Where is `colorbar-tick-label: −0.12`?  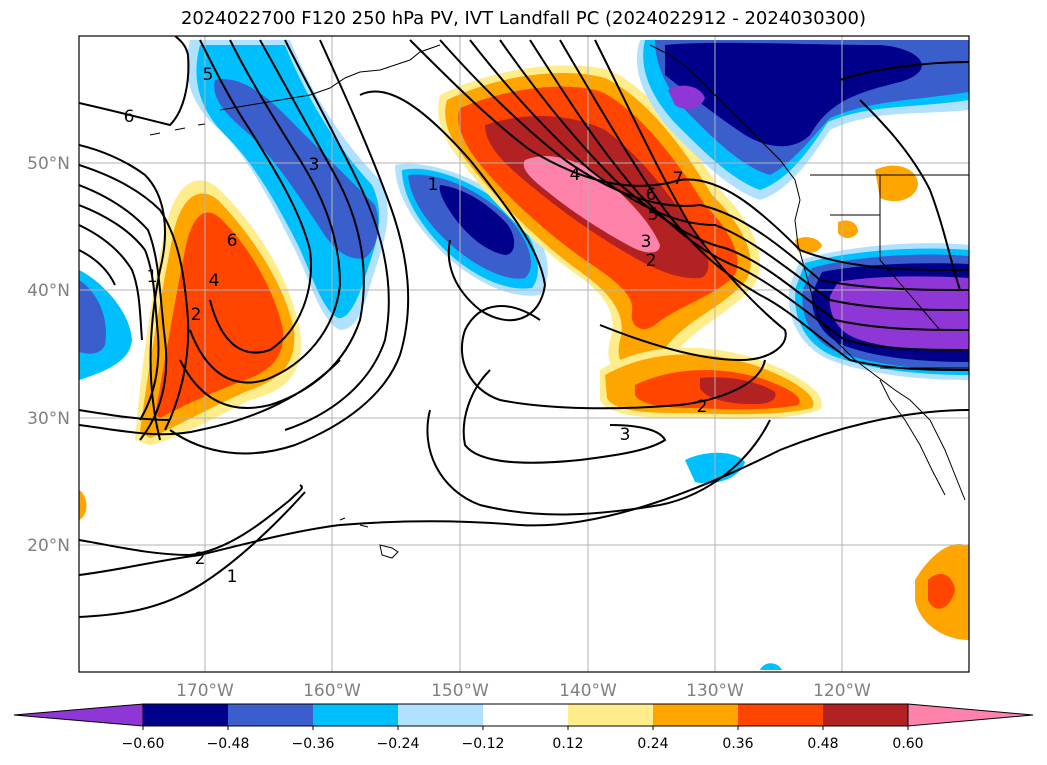
colorbar-tick-label: −0.12 is located at coordinates (483, 744).